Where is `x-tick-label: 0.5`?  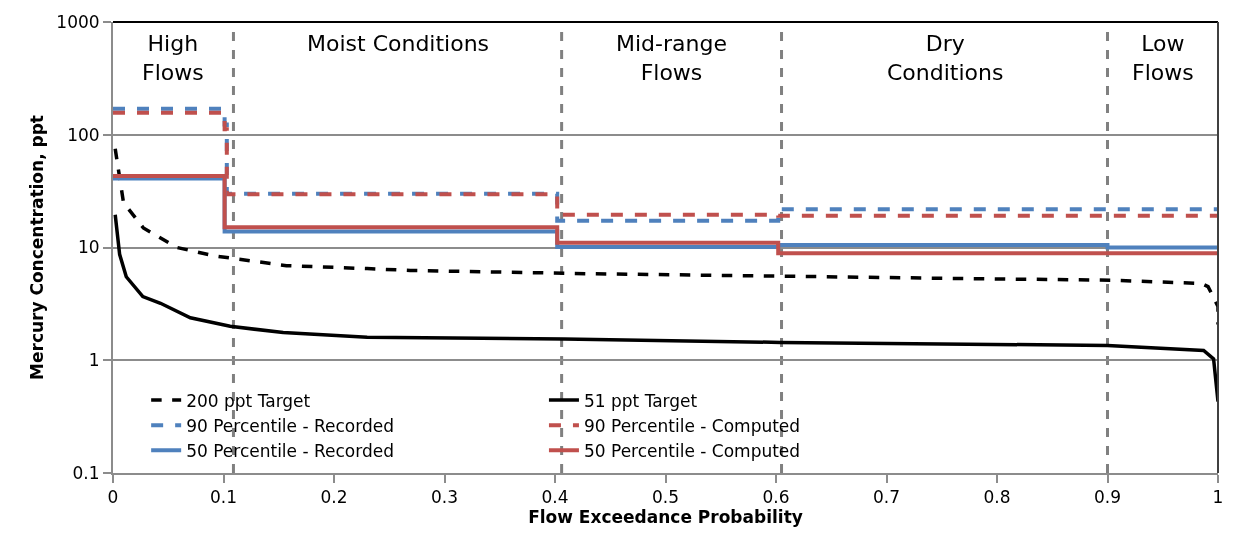 x-tick-label: 0.5 is located at coordinates (665, 497).